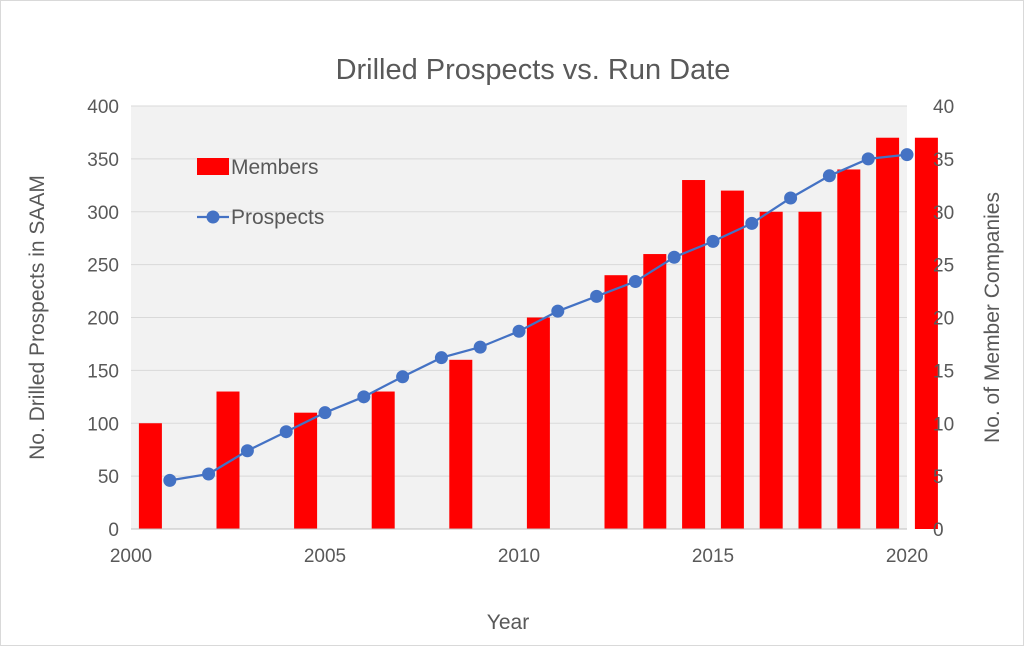  What do you see at coordinates (103, 107) in the screenshot?
I see `y-left-tick-label: 400` at bounding box center [103, 107].